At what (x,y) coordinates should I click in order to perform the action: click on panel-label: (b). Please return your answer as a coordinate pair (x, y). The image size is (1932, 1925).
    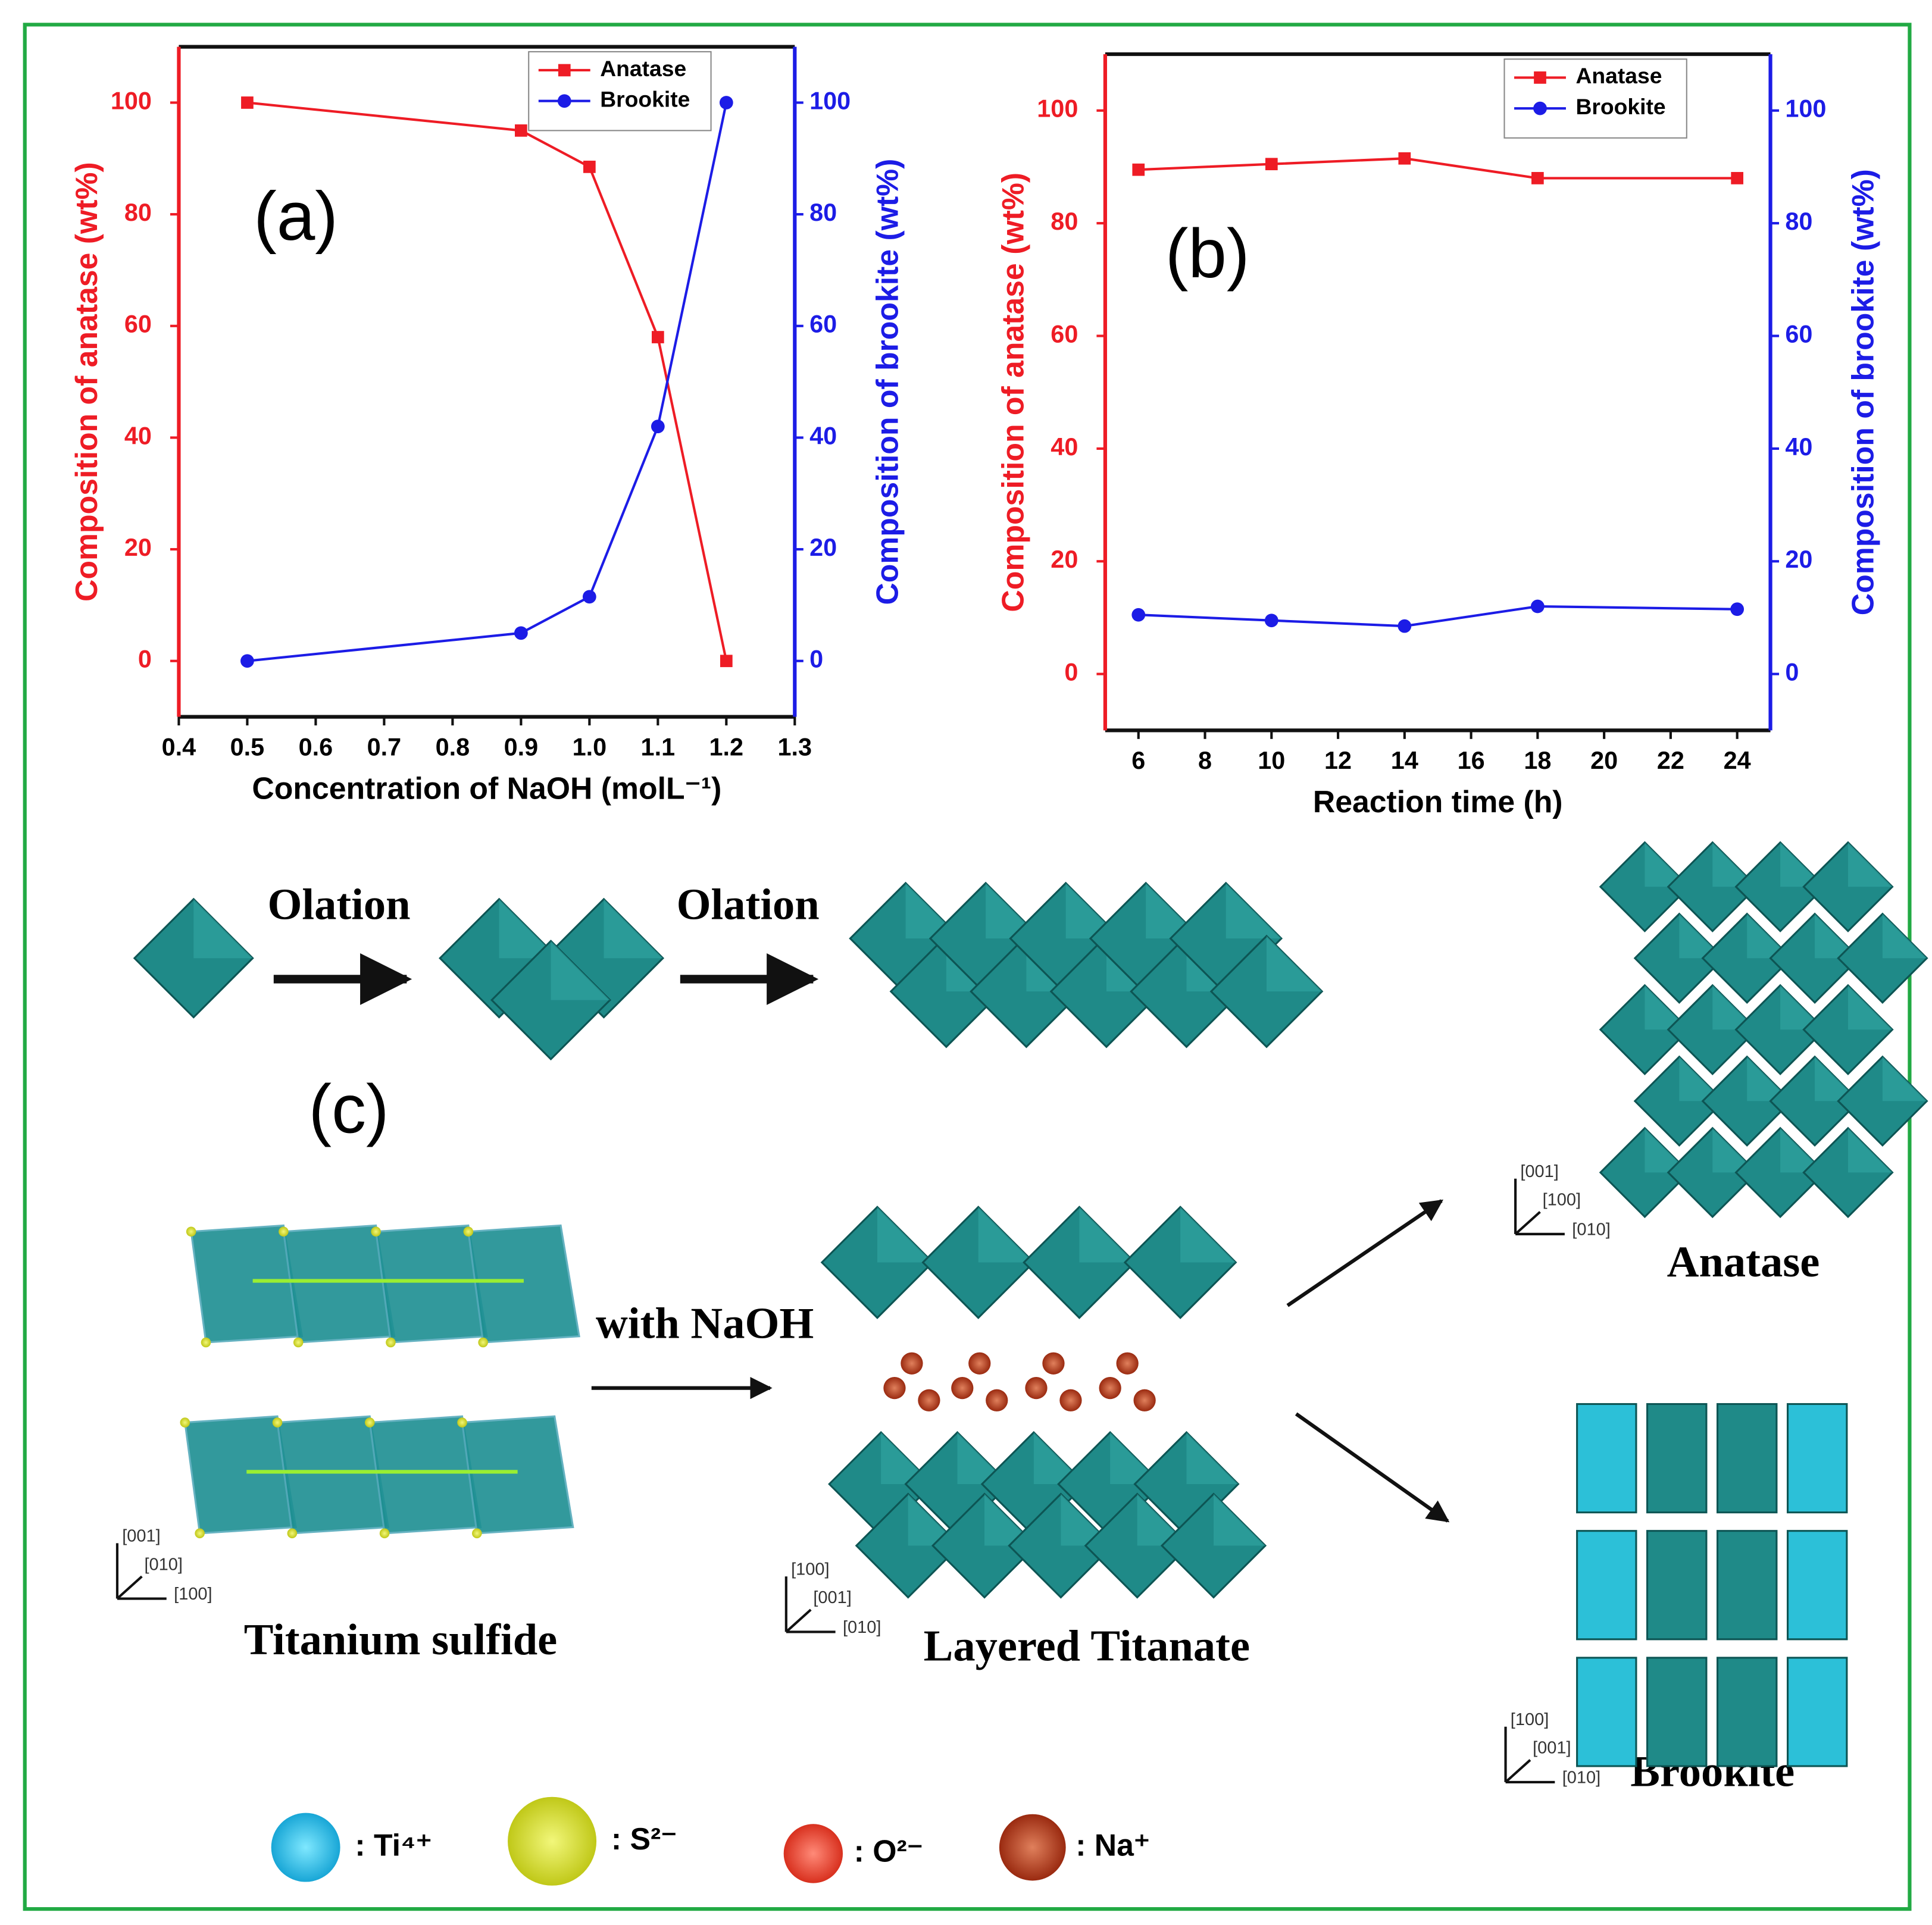
    Looking at the image, I should click on (1207, 253).